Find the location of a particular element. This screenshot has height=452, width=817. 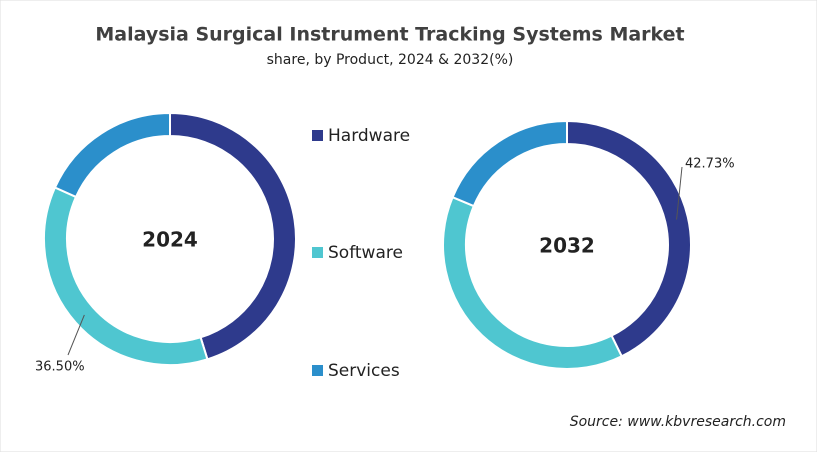

legend-label: Software is located at coordinates (365, 253).